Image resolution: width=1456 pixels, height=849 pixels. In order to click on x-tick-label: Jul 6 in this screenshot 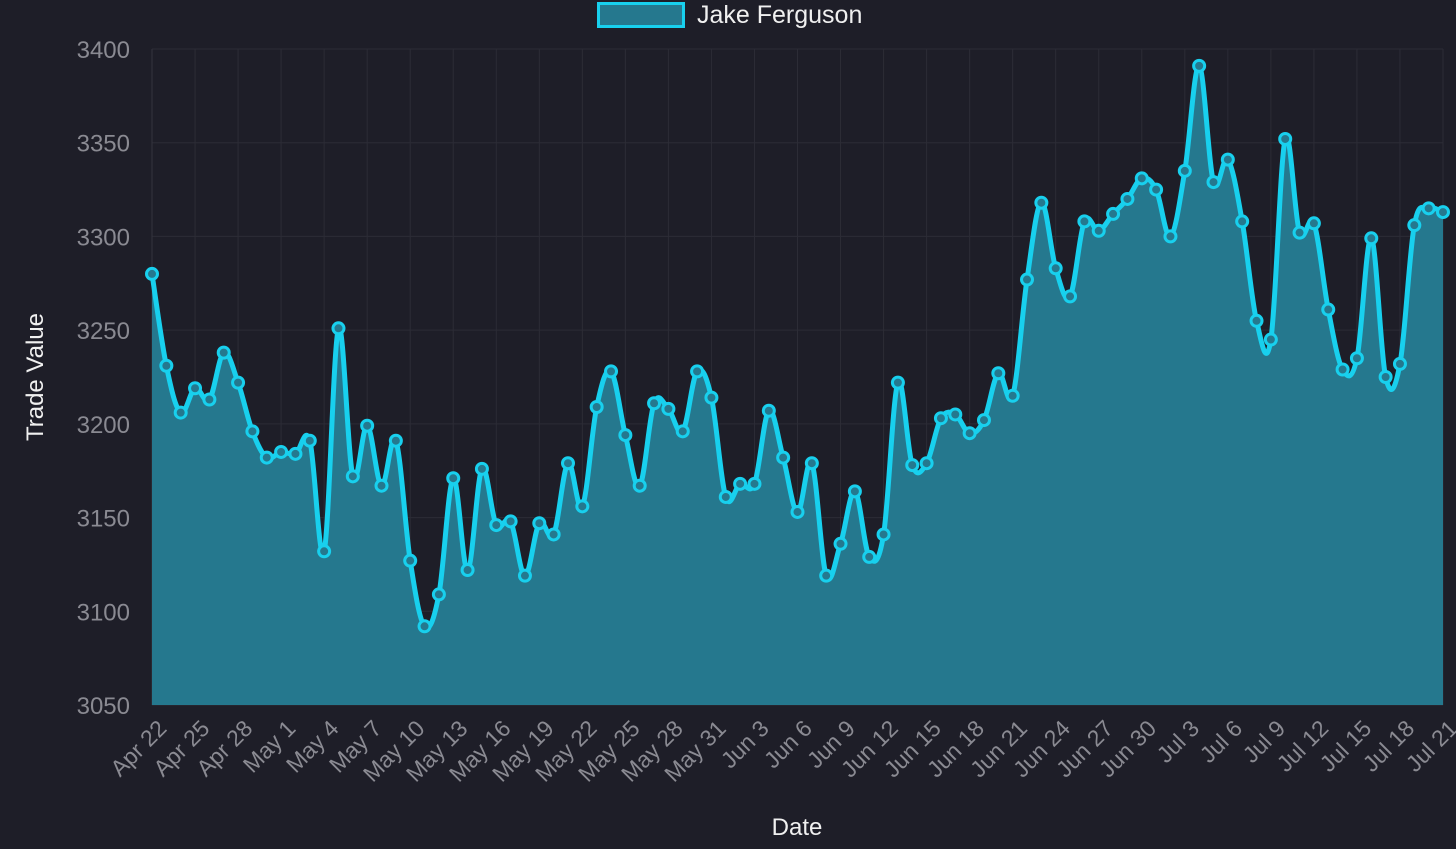, I will do `click(1221, 741)`.